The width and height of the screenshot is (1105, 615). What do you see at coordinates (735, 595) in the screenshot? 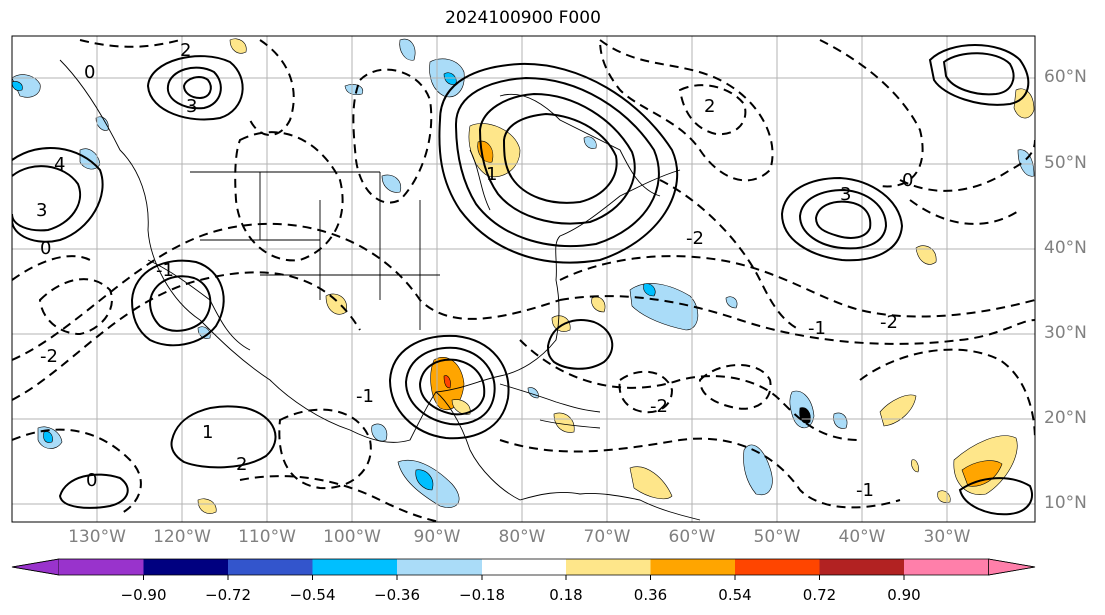
I see `colorbar-tick-label: 0.54` at bounding box center [735, 595].